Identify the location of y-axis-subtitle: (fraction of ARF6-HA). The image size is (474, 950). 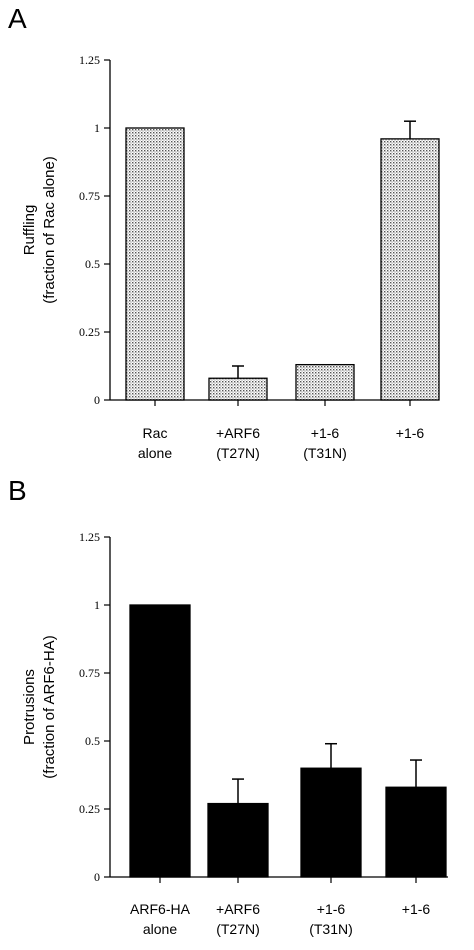
(49, 706).